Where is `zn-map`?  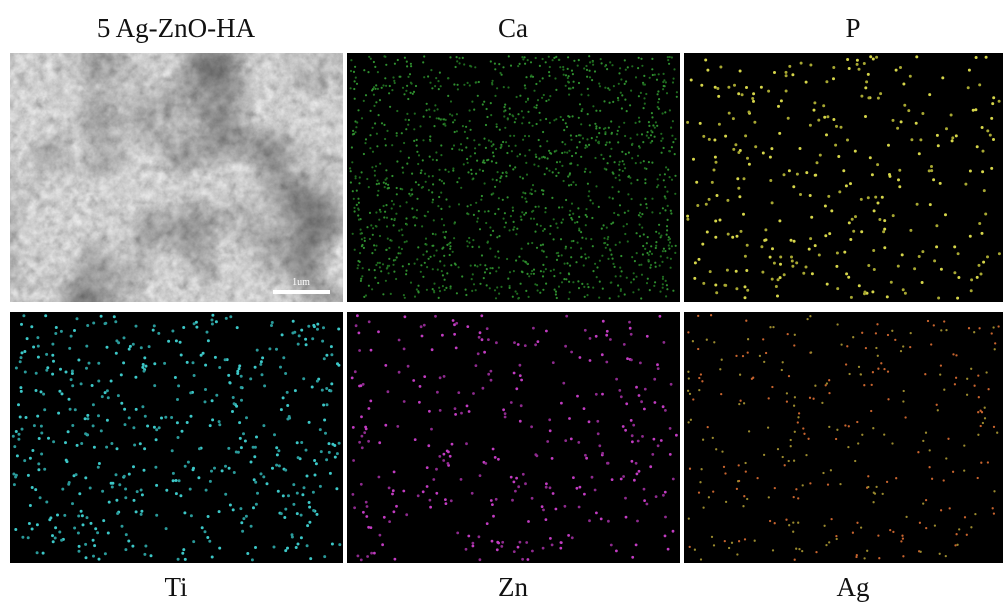 zn-map is located at coordinates (513, 437).